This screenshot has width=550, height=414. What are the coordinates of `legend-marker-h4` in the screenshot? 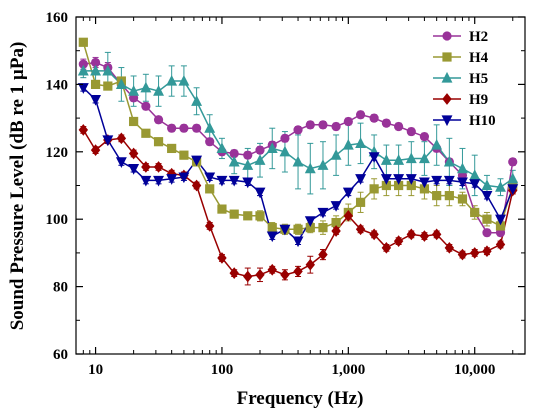 It's located at (447, 57).